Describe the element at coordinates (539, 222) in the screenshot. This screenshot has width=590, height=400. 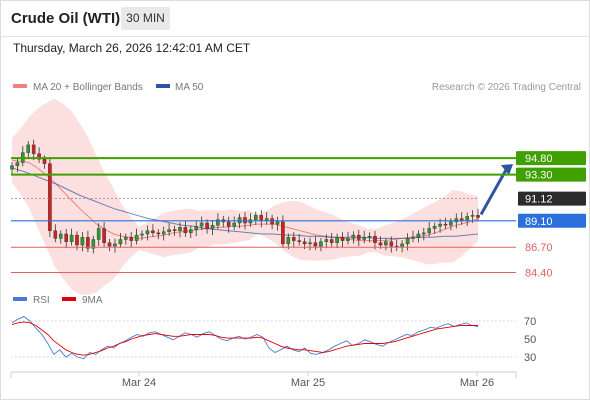
I see `level-tag-label: 89.10` at that location.